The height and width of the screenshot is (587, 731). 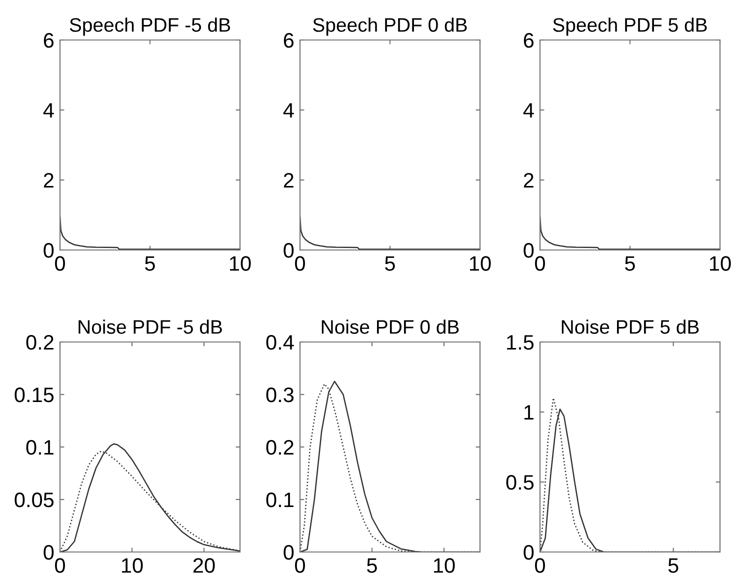 What do you see at coordinates (630, 27) in the screenshot?
I see `chart-title: Speech PDF 5 dB` at bounding box center [630, 27].